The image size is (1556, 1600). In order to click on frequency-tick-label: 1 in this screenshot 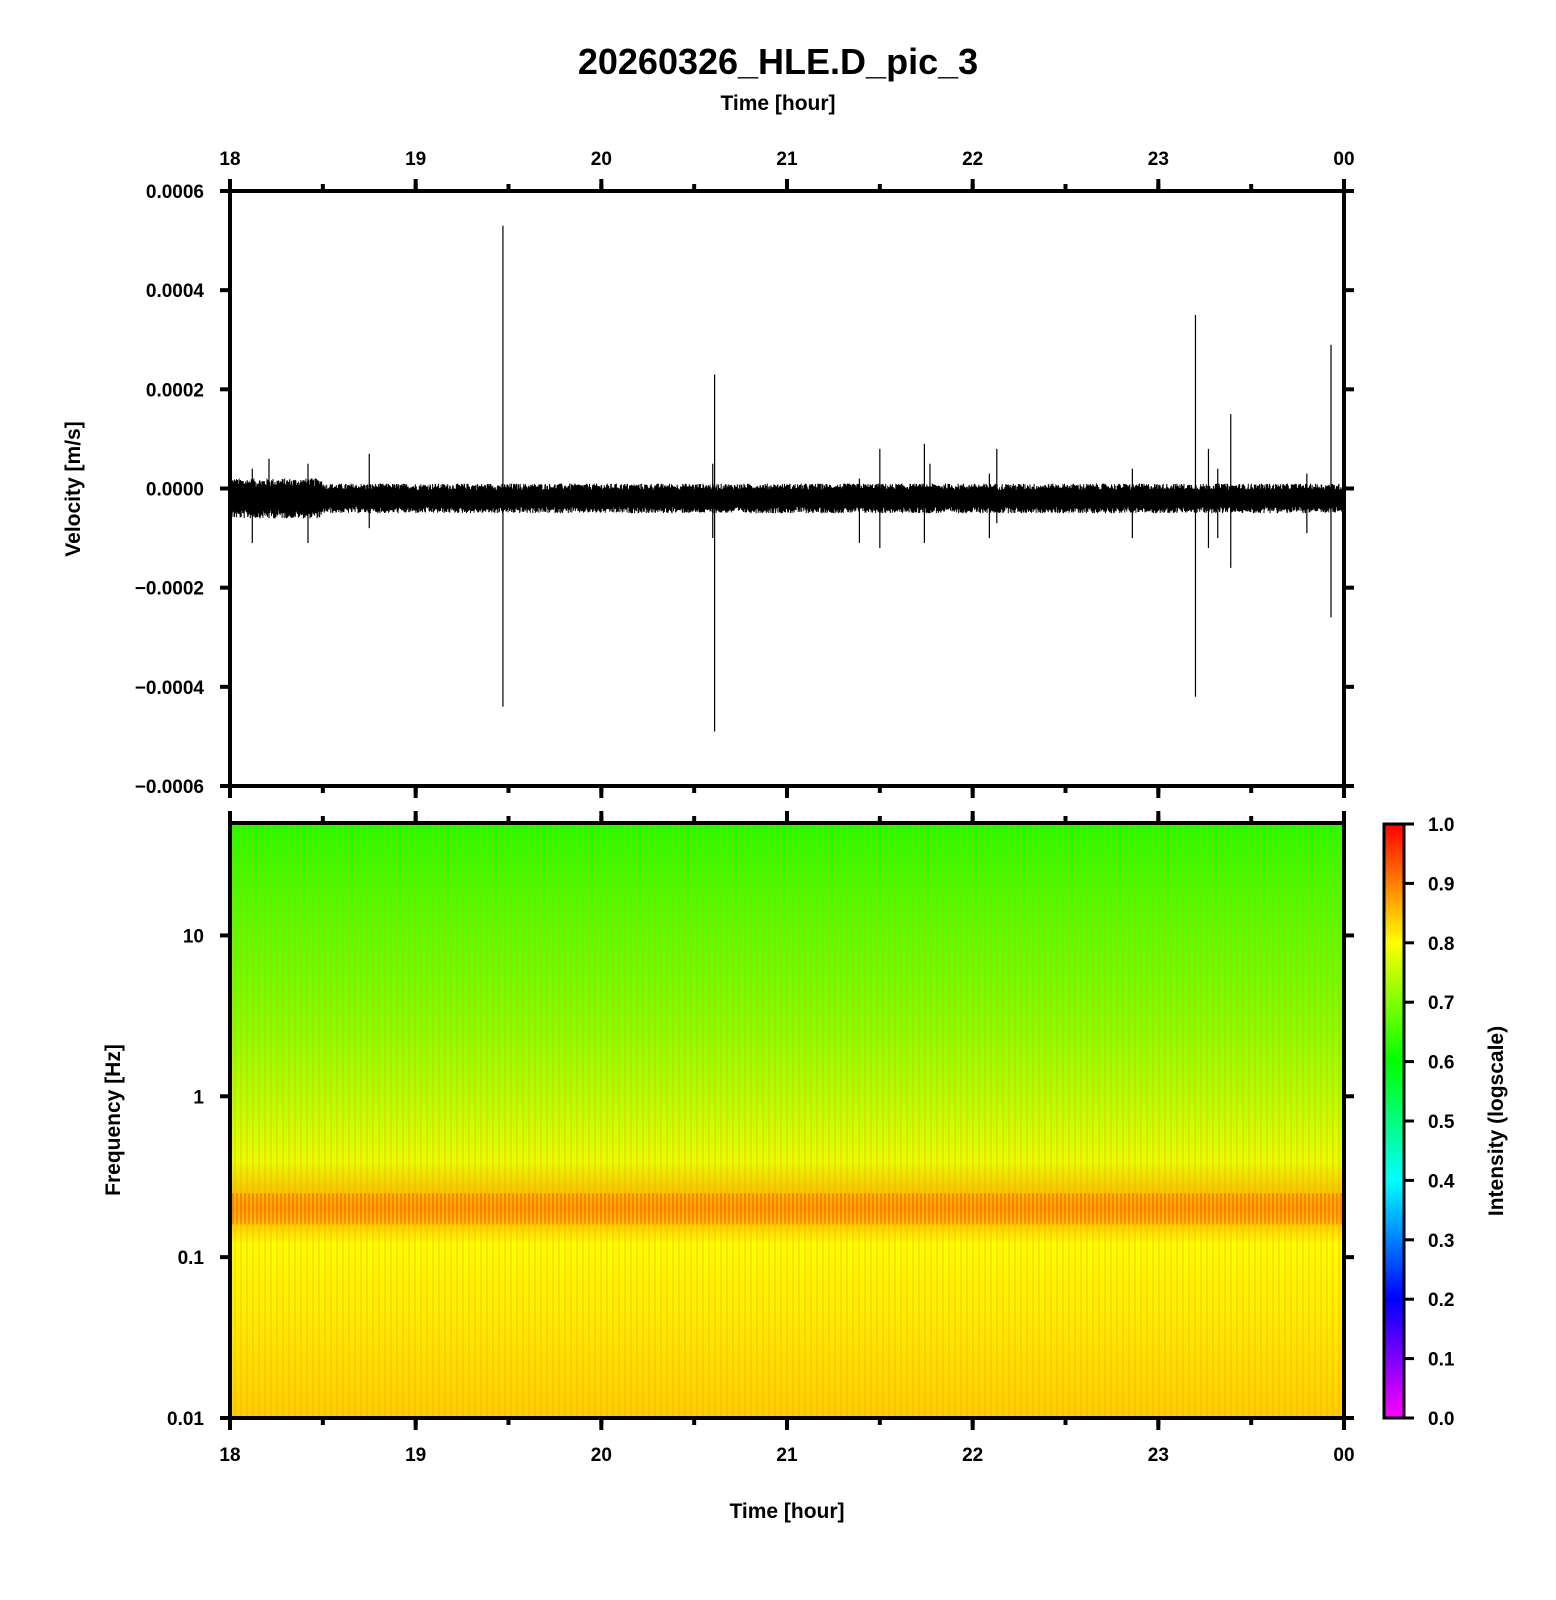, I will do `click(198, 1097)`.